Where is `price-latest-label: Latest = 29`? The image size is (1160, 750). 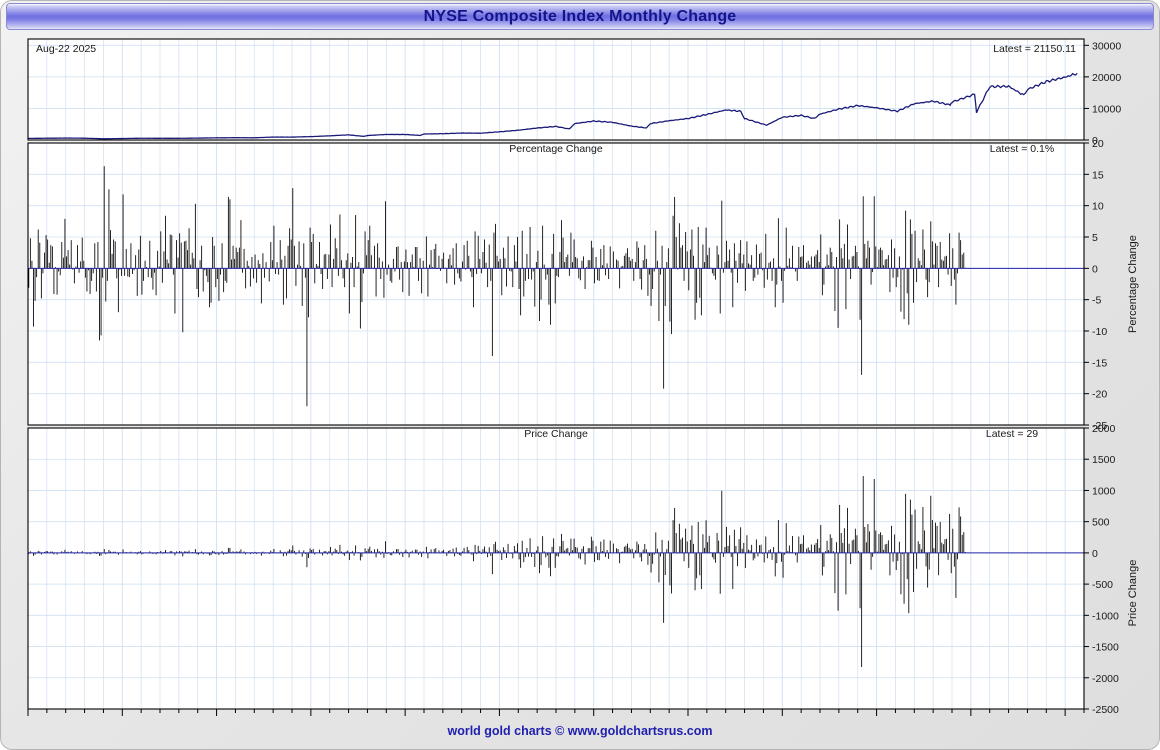
price-latest-label: Latest = 29 is located at coordinates (1012, 434).